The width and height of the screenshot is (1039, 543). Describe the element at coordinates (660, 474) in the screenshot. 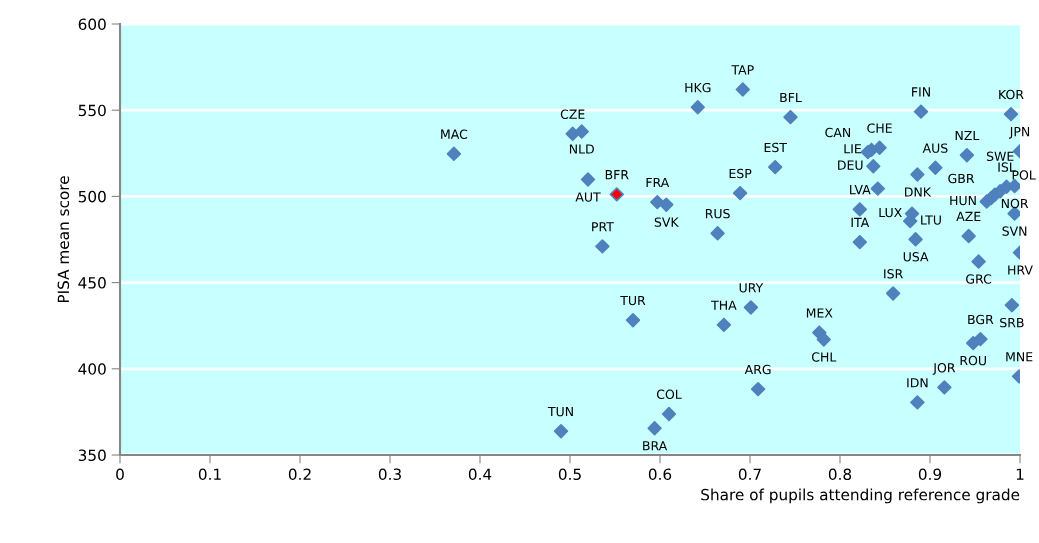

I see `x-tick-label: 0.6` at that location.